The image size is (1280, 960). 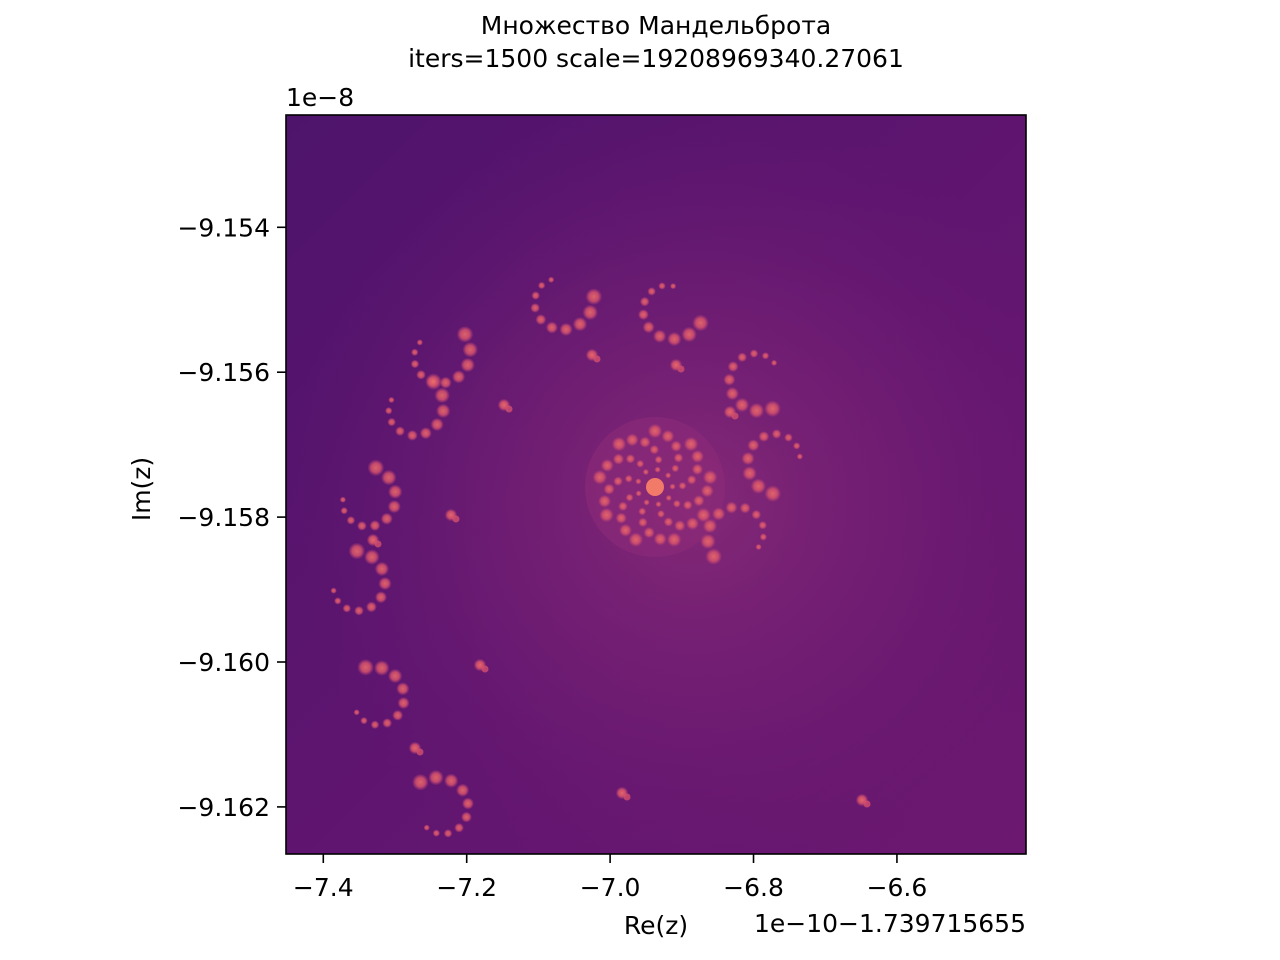 I want to click on y-axis-ticks: −9.154 −9.156 −9.158 −9.160 −9.162, so click(x=231, y=517).